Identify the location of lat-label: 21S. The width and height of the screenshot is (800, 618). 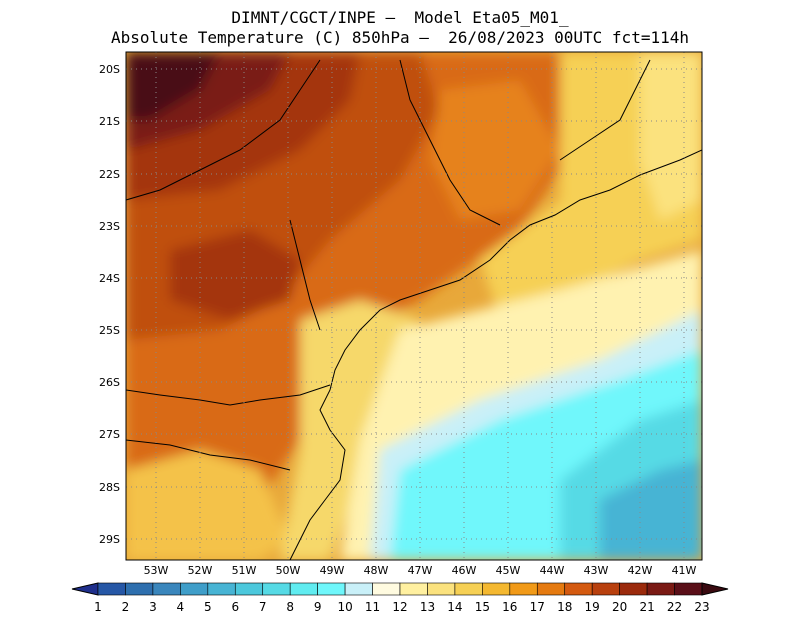
(109, 121).